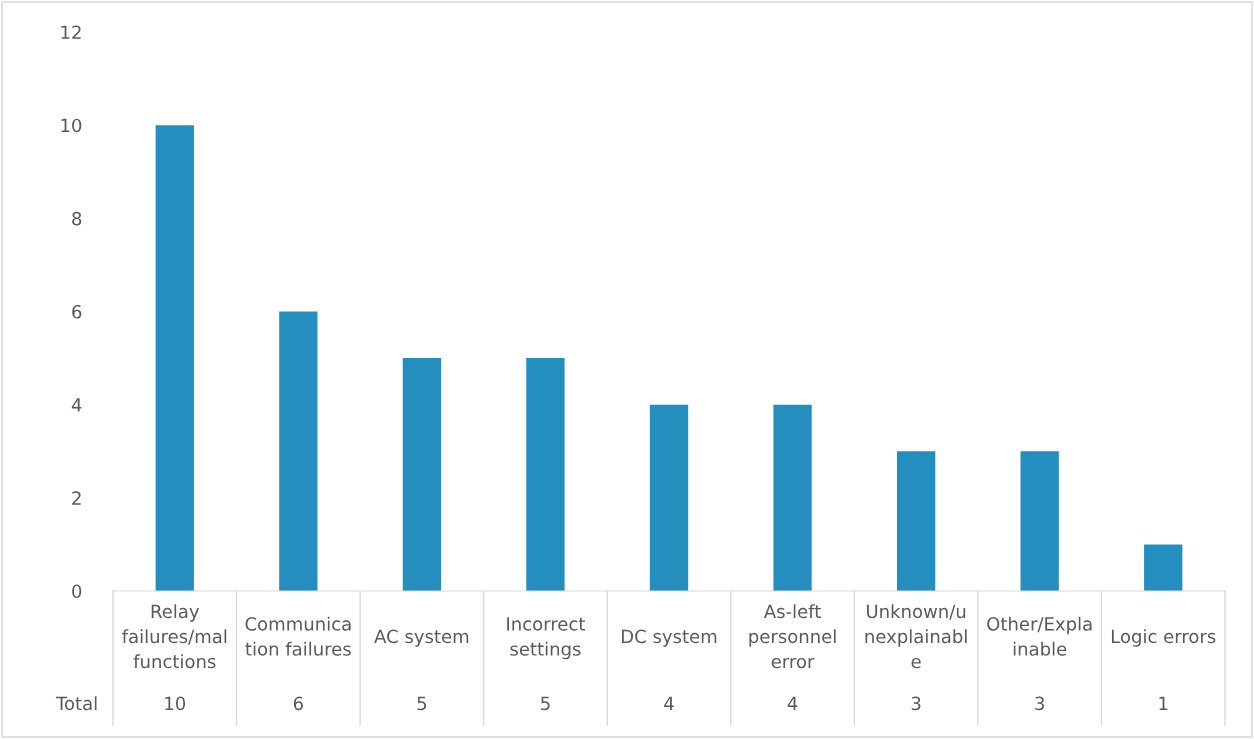 The width and height of the screenshot is (1254, 739). Describe the element at coordinates (175, 703) in the screenshot. I see `data-label: 10` at that location.